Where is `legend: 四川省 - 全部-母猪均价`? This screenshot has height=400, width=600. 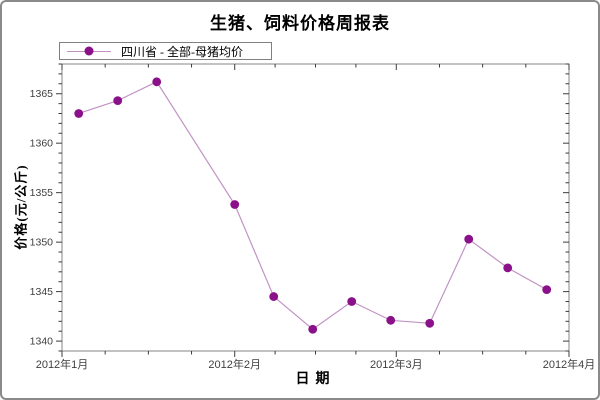
legend: 四川省 - 全部-母猪均价 is located at coordinates (165, 51).